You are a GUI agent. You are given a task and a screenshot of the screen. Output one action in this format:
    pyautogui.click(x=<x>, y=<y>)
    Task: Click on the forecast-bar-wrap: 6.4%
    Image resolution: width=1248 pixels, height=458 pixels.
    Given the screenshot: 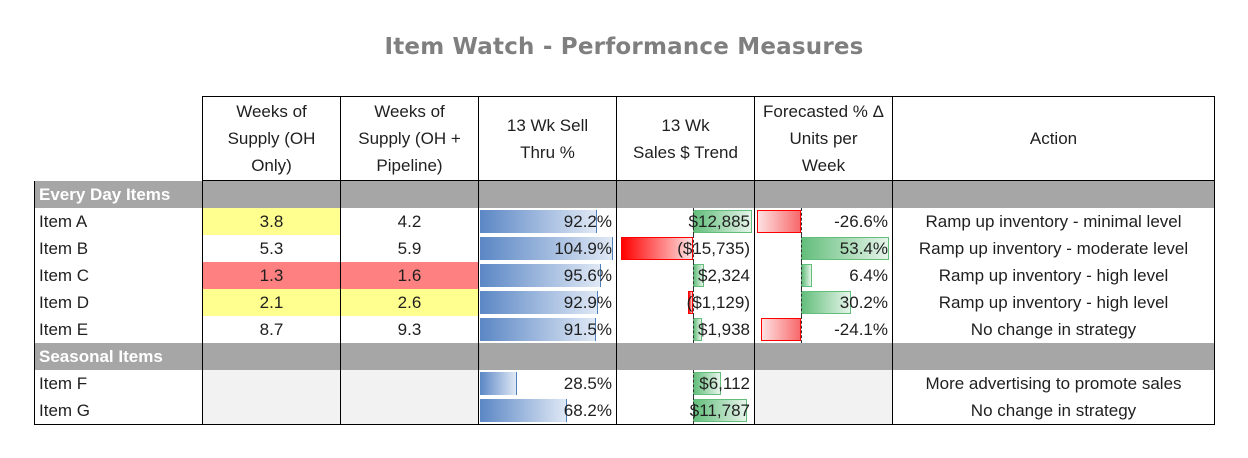 What is the action you would take?
    pyautogui.click(x=824, y=275)
    